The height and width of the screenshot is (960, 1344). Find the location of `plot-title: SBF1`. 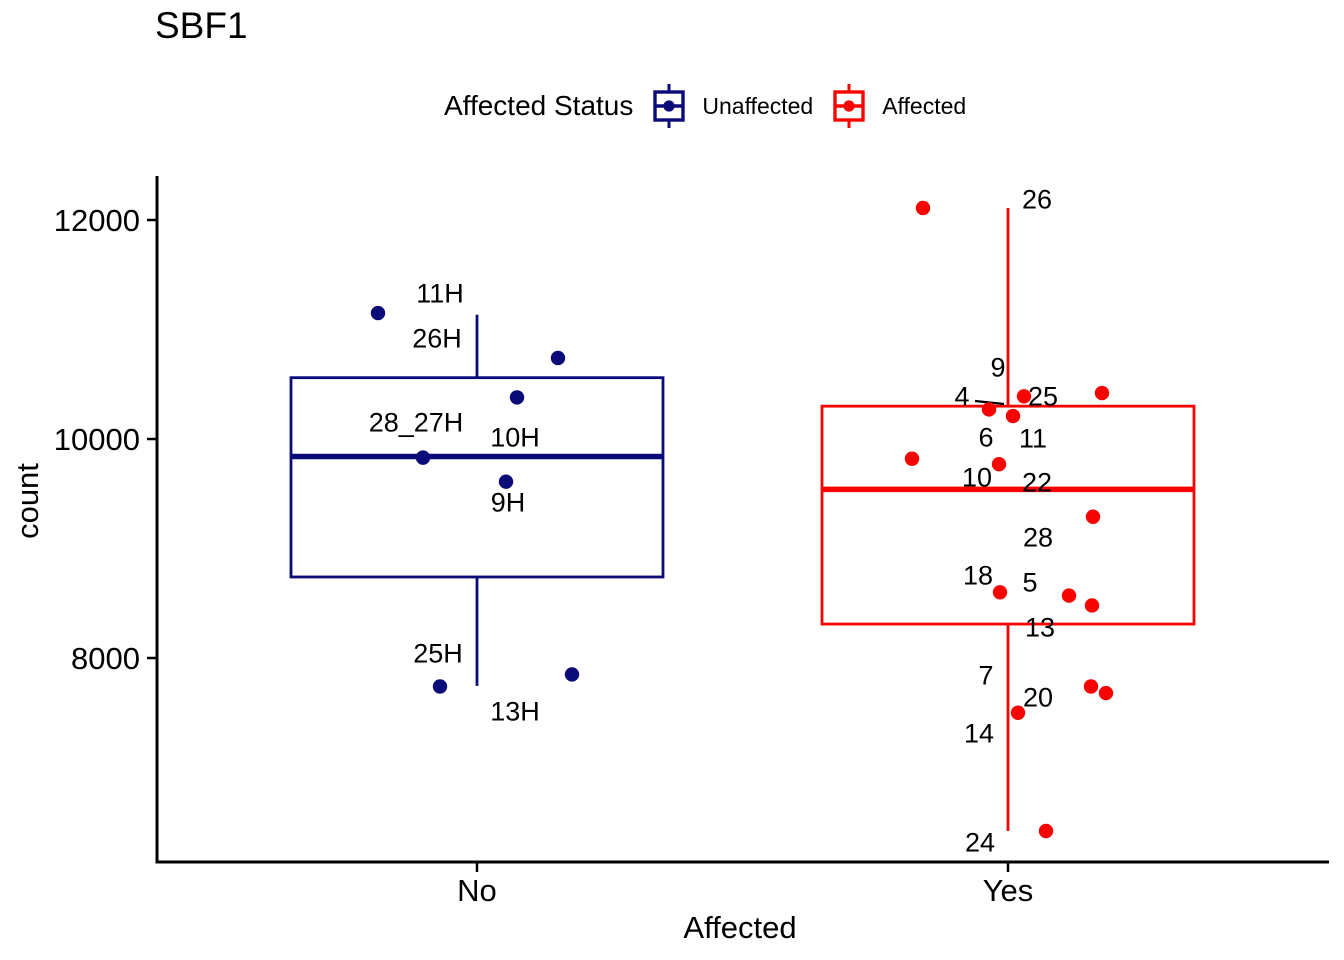

plot-title: SBF1 is located at coordinates (201, 25).